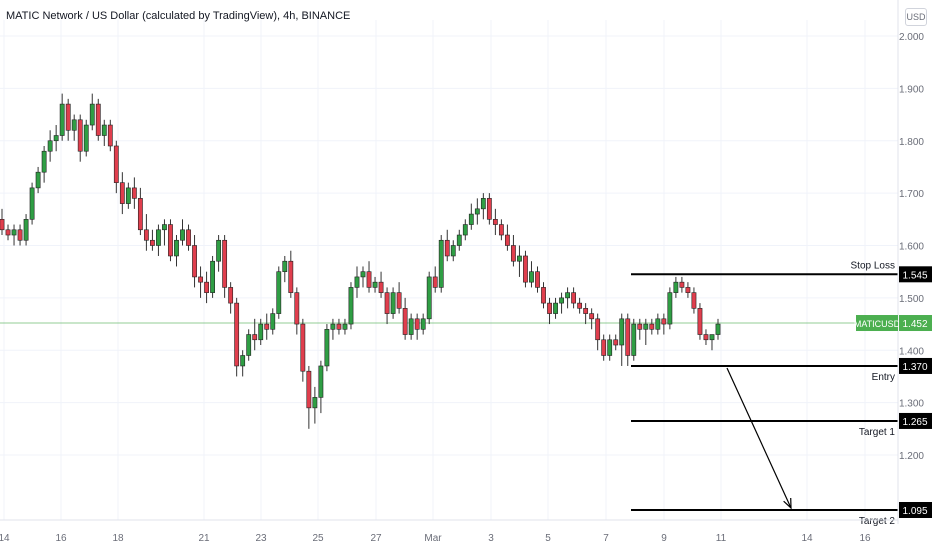 This screenshot has height=550, width=932. I want to click on time-axis: 14 16 18 21 23 25 27 Mar 3 5 7 9 11 14 16, so click(449, 531).